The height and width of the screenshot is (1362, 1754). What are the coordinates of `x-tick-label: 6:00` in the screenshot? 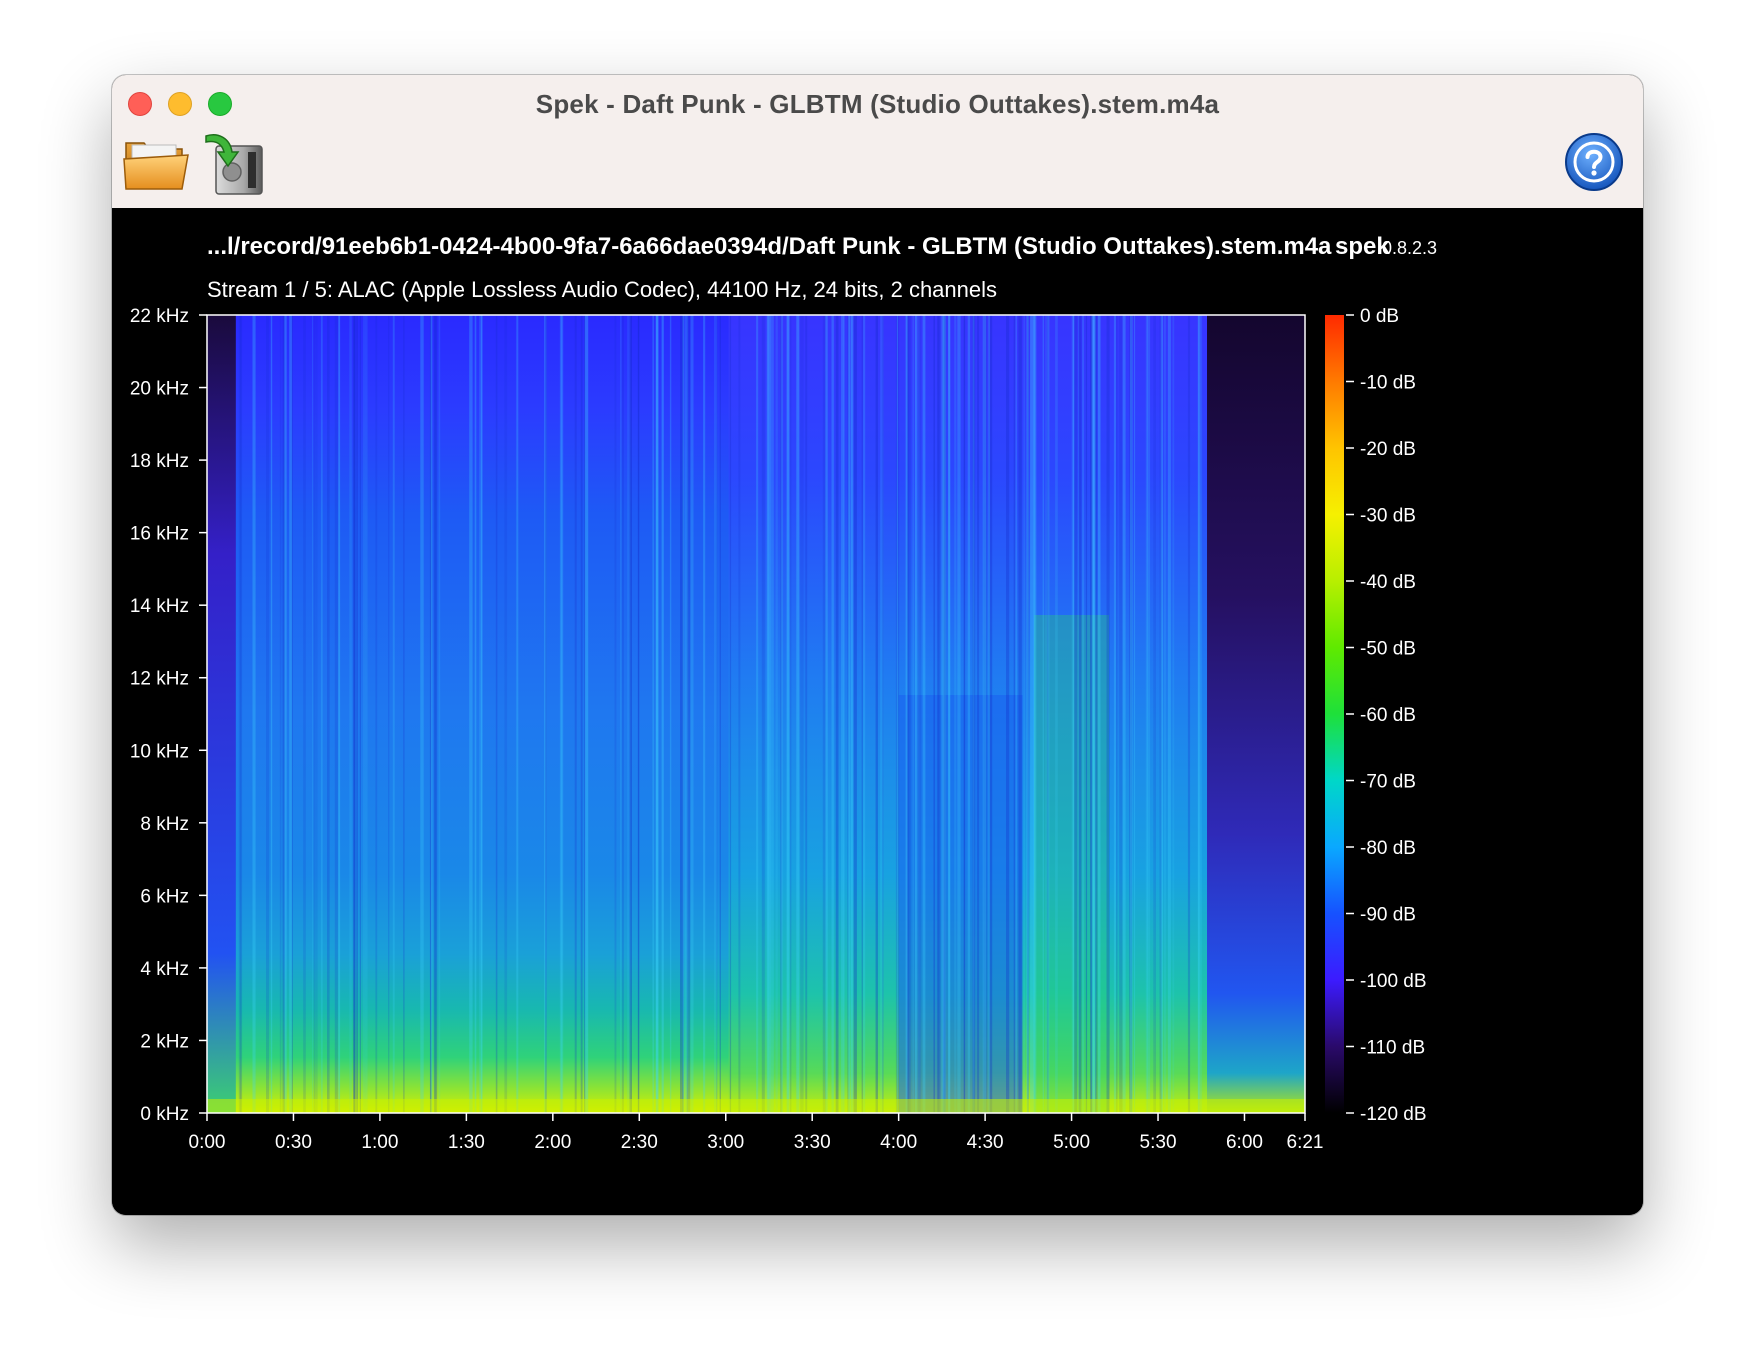 It's located at (1244, 1142).